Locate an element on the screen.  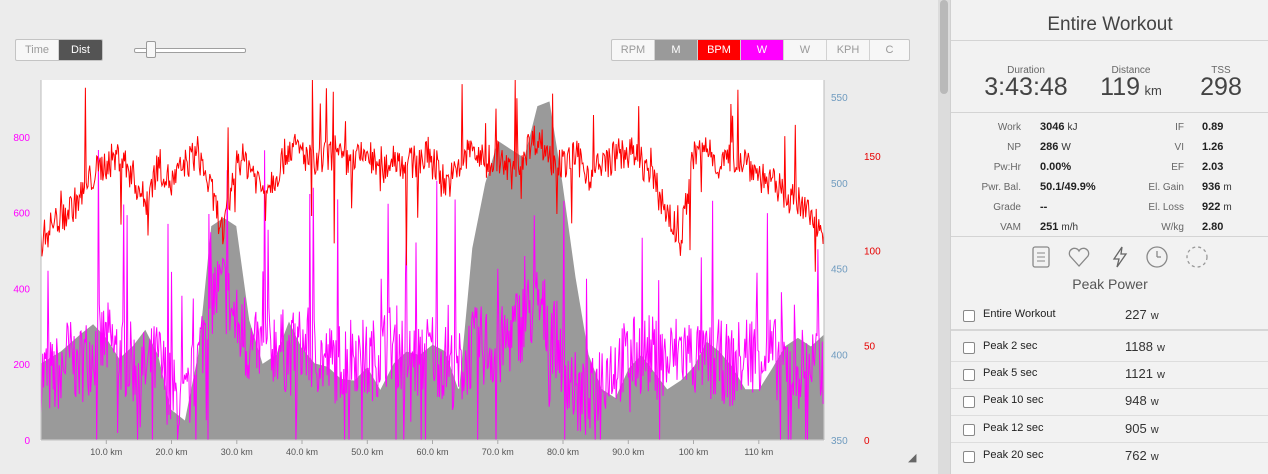
metric-value-el-loss: 922 m is located at coordinates (1217, 207).